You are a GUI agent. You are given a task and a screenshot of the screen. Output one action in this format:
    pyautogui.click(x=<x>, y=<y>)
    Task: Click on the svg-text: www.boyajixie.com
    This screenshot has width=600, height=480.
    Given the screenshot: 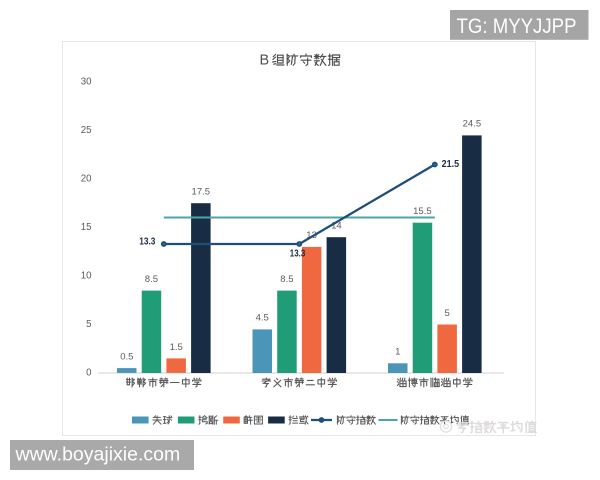 What is the action you would take?
    pyautogui.click(x=98, y=455)
    